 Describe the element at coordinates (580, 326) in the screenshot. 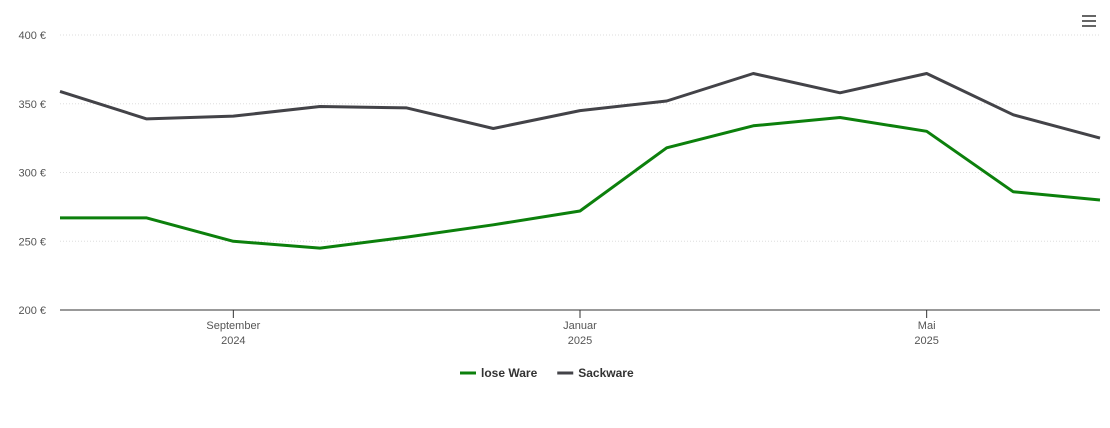

I see `x-tick-label: Januar` at that location.